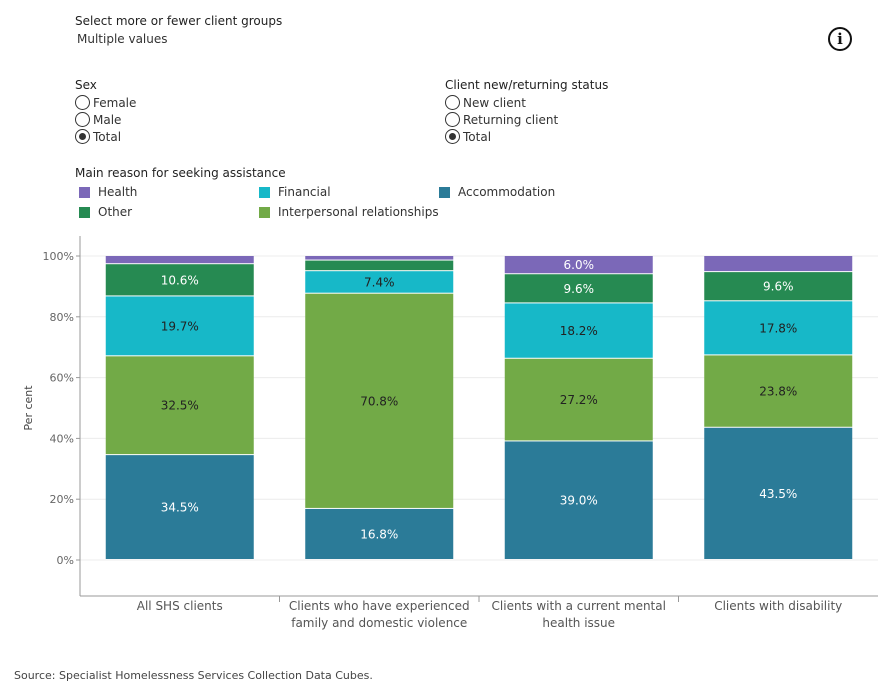  What do you see at coordinates (379, 606) in the screenshot?
I see `x-category-label: Clients who have experienced` at bounding box center [379, 606].